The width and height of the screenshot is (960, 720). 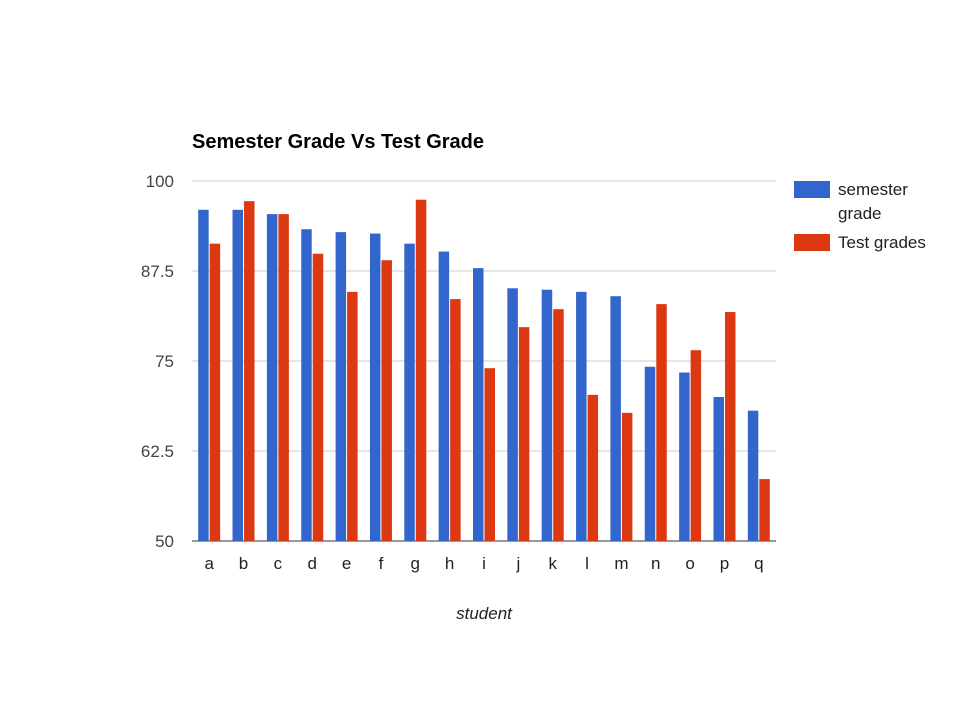 What do you see at coordinates (421, 370) in the screenshot?
I see `bar-test-g` at bounding box center [421, 370].